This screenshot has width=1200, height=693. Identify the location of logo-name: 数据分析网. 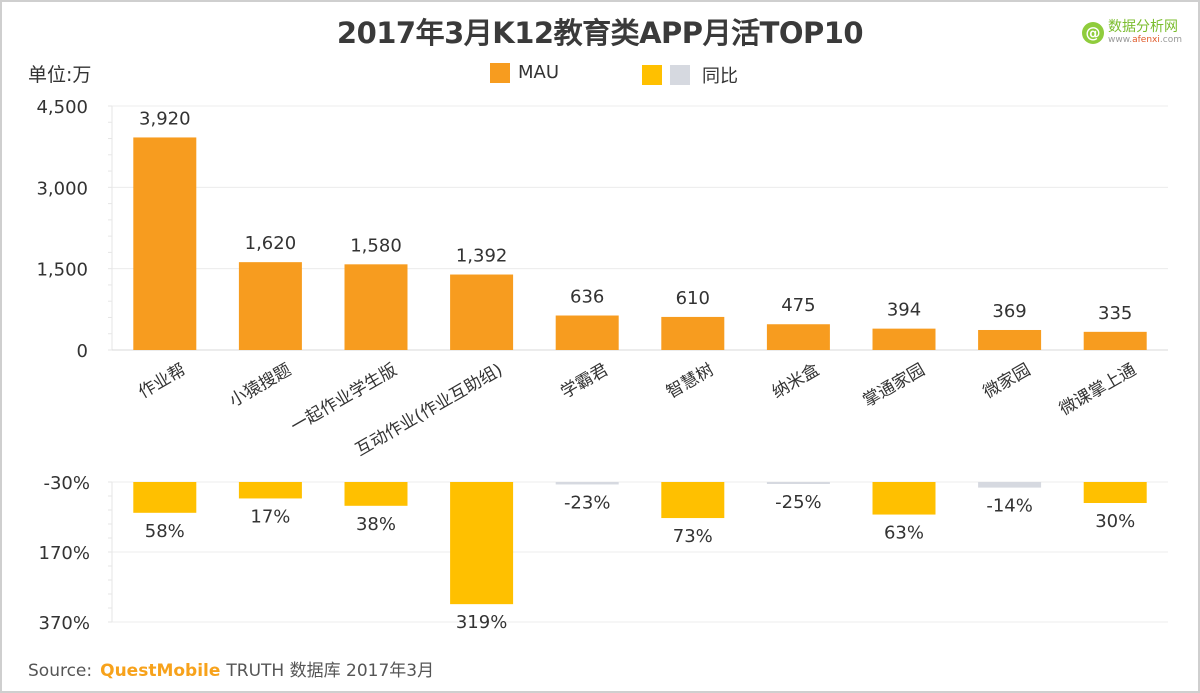
(1143, 27).